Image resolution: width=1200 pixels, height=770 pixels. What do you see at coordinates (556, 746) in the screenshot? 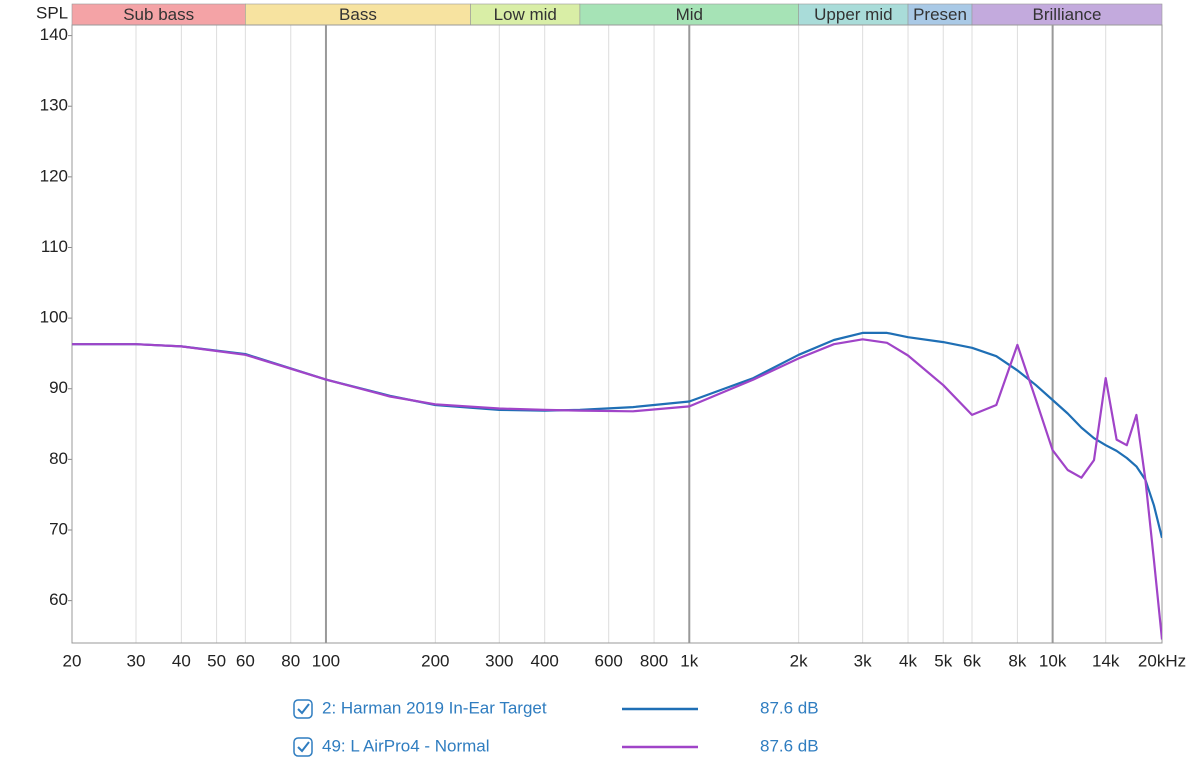
I see `legend-item: 49: L AirPro4 - Normal 87.6 dB` at bounding box center [556, 746].